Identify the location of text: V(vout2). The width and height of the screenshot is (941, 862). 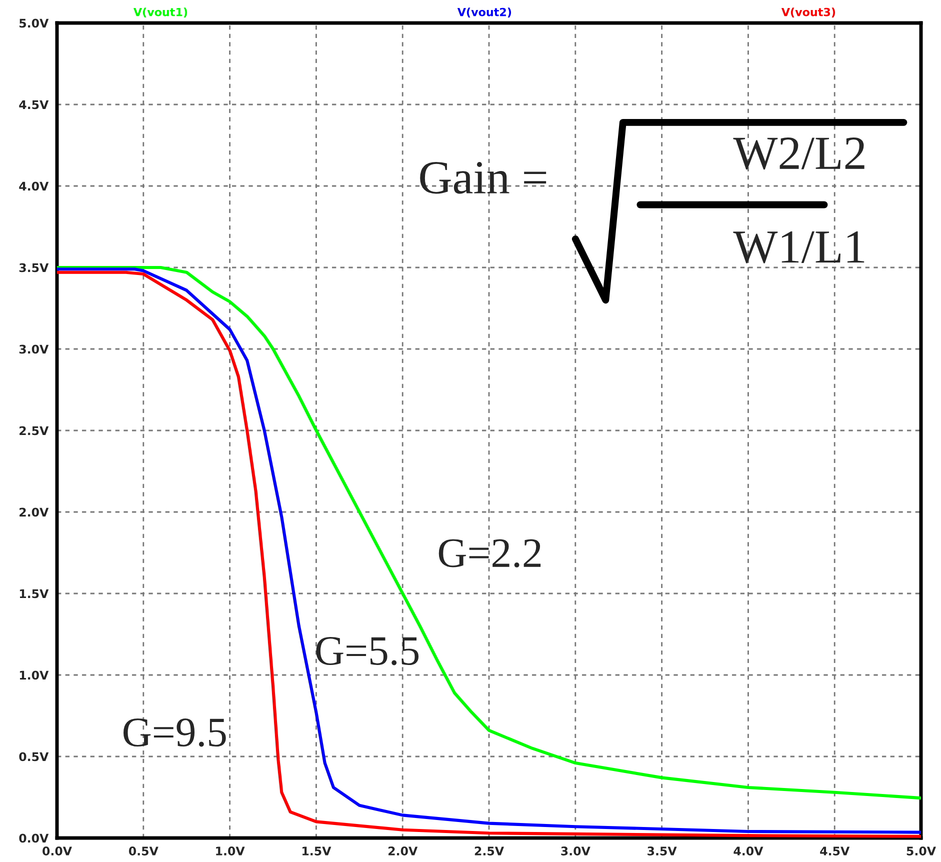
(484, 13).